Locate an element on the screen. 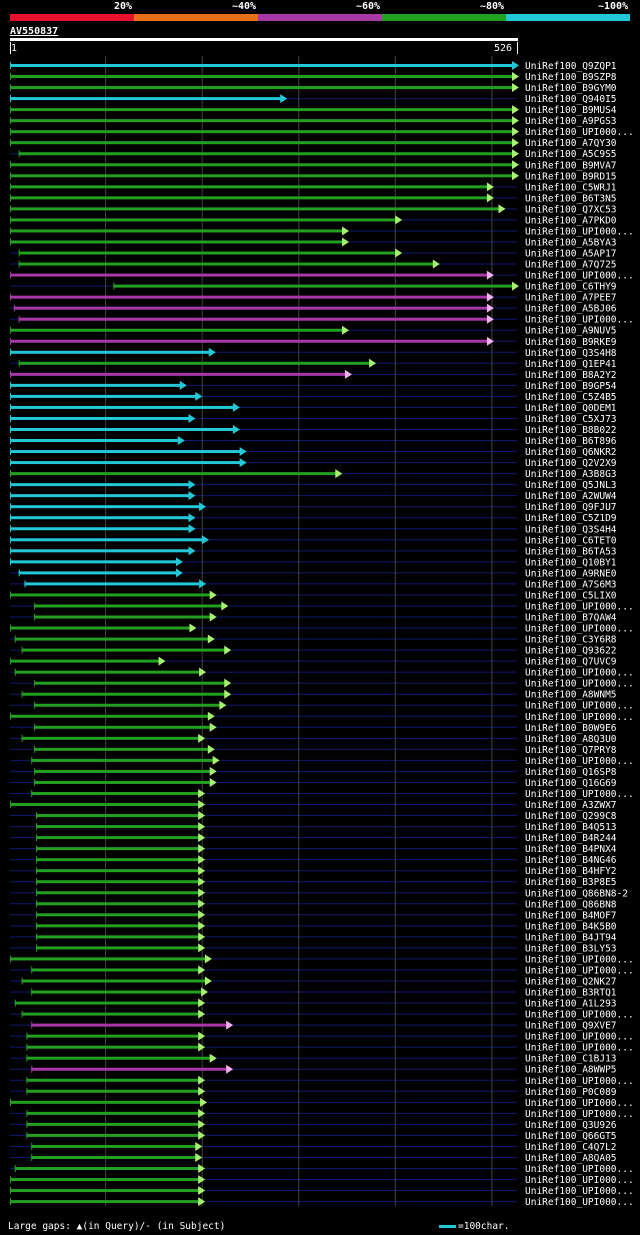 The height and width of the screenshot is (1235, 640). hit-label: UniRef100_C5Z1D9 is located at coordinates (571, 518).